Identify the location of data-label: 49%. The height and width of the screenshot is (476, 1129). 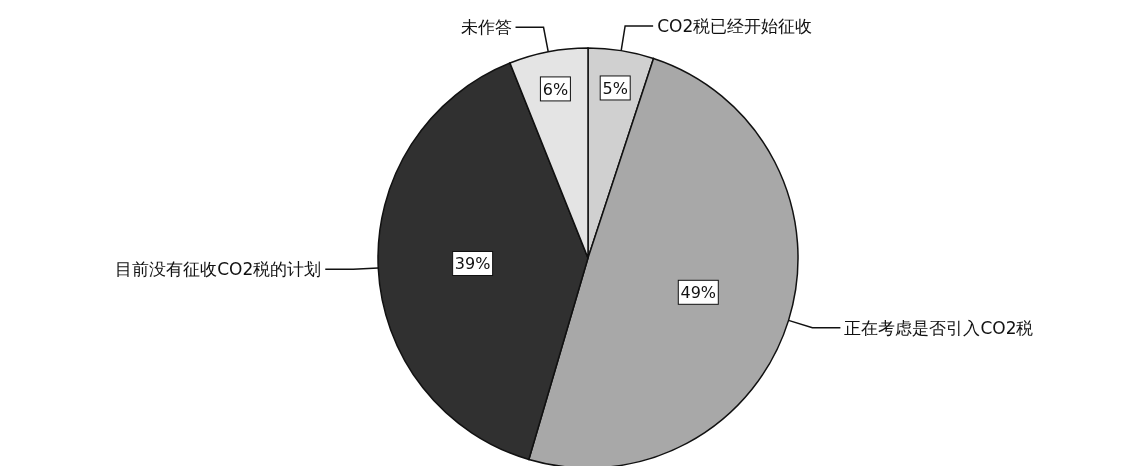
(698, 292).